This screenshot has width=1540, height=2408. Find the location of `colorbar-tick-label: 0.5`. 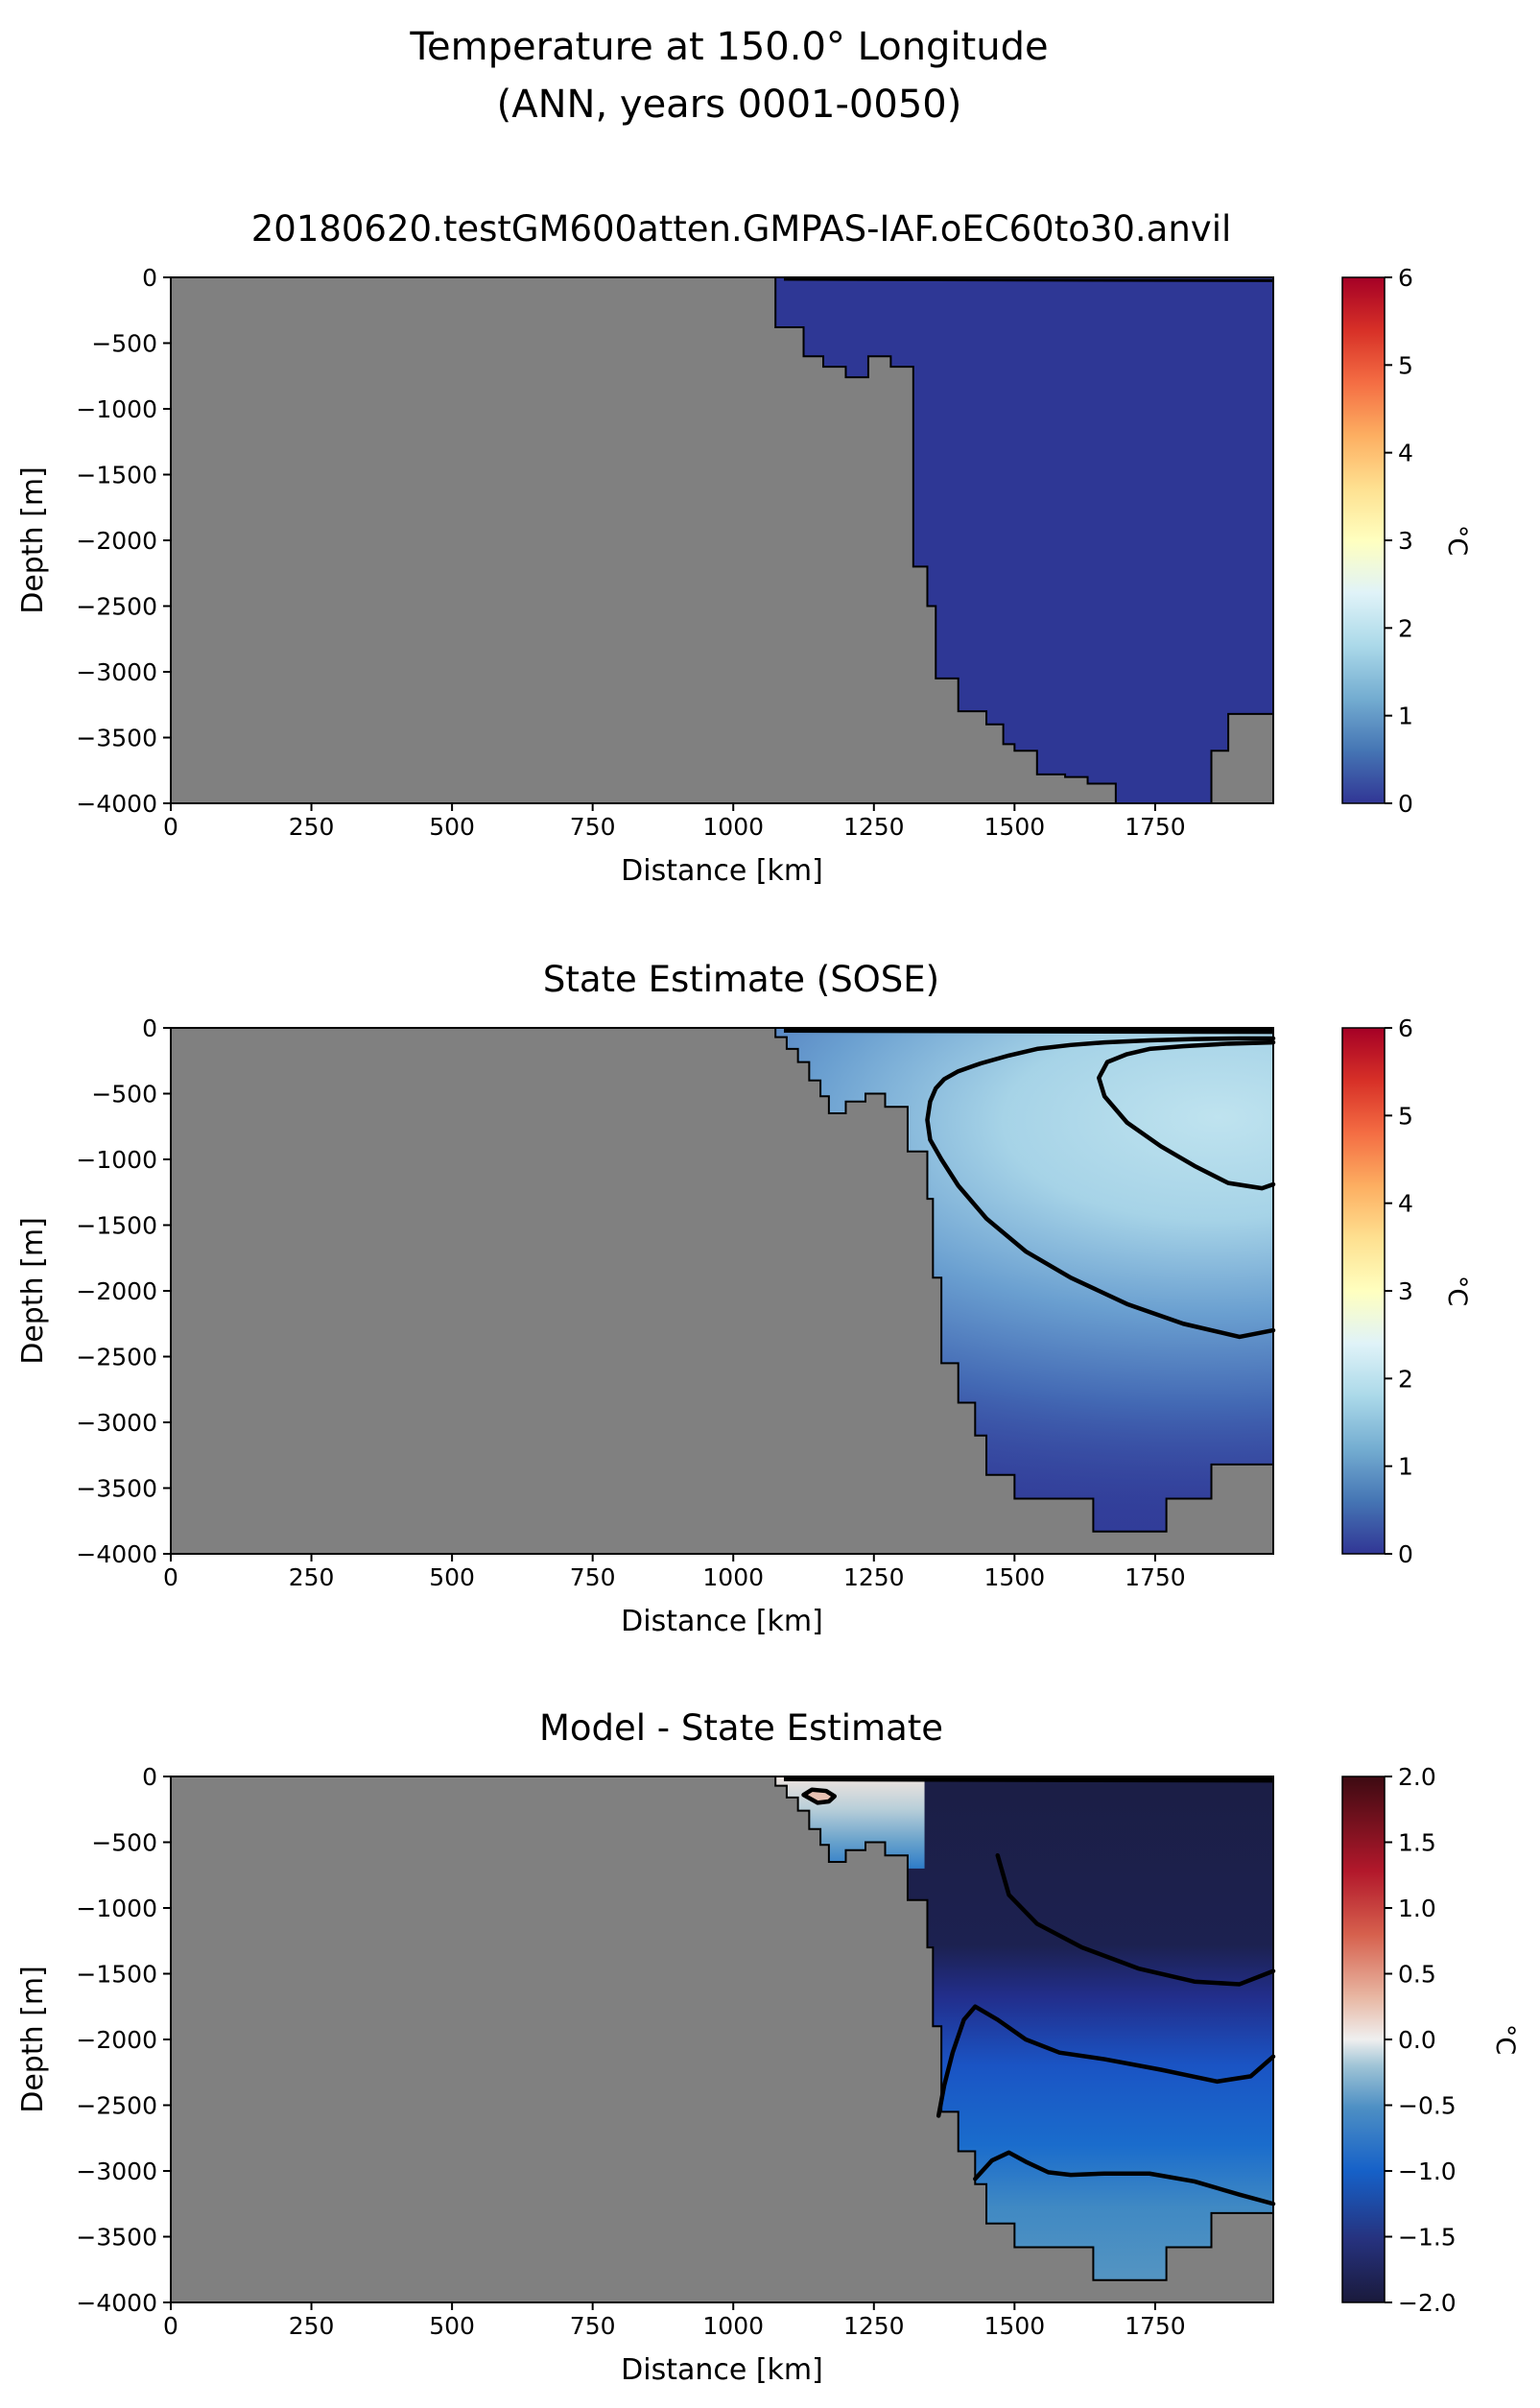

colorbar-tick-label: 0.5 is located at coordinates (1417, 1975).